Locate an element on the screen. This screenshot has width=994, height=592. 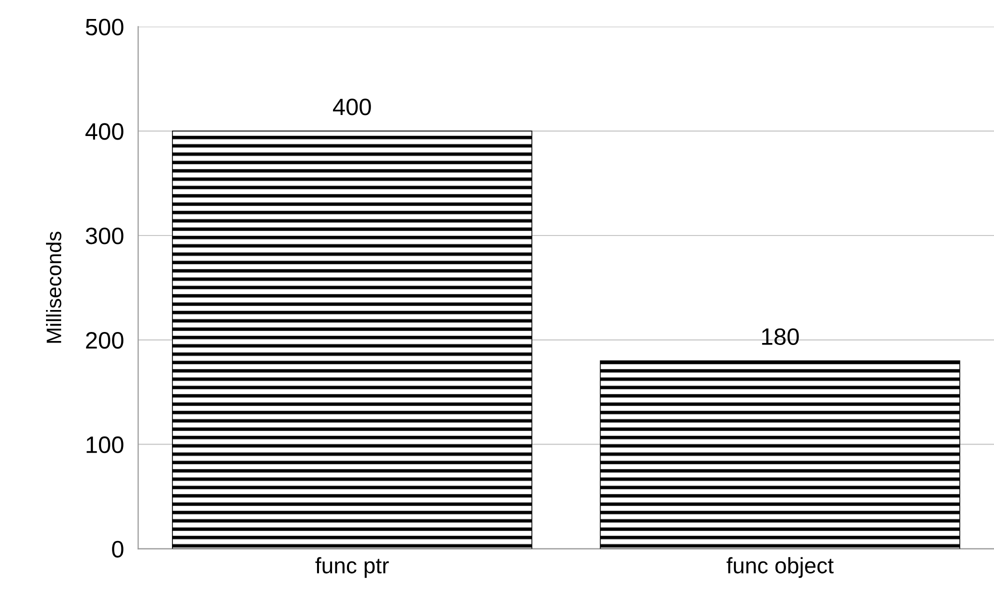
y-tick-label: 100 is located at coordinates (105, 445).